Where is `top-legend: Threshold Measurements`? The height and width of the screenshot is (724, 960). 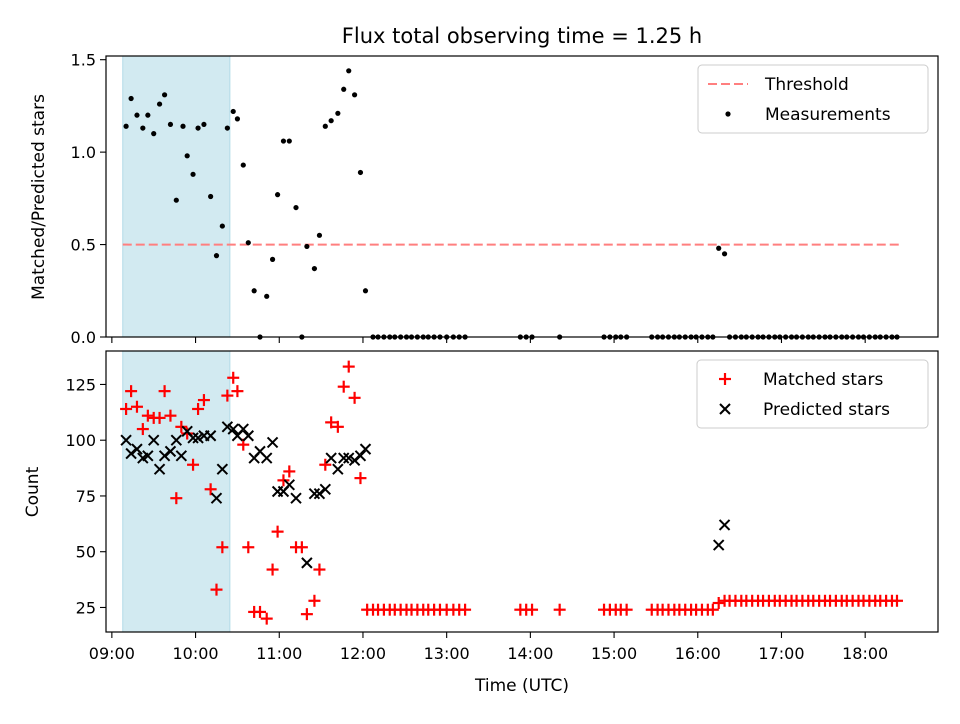 top-legend: Threshold Measurements is located at coordinates (813, 99).